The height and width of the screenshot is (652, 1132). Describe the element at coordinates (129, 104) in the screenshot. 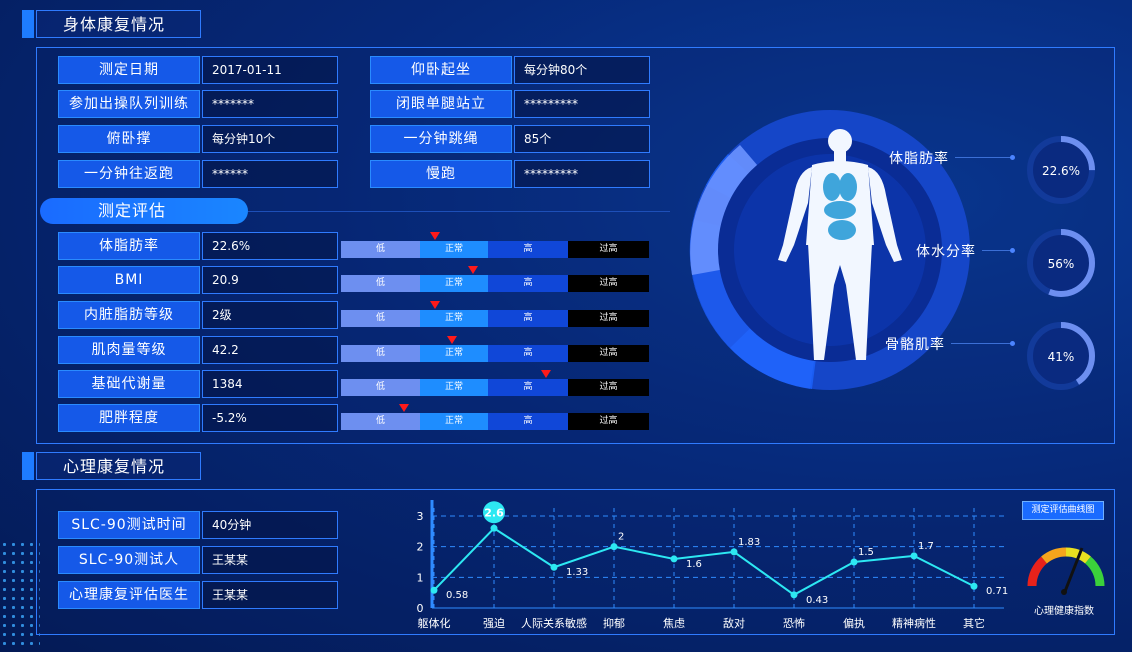

I see `basic-label: 参加出操队列训练` at that location.